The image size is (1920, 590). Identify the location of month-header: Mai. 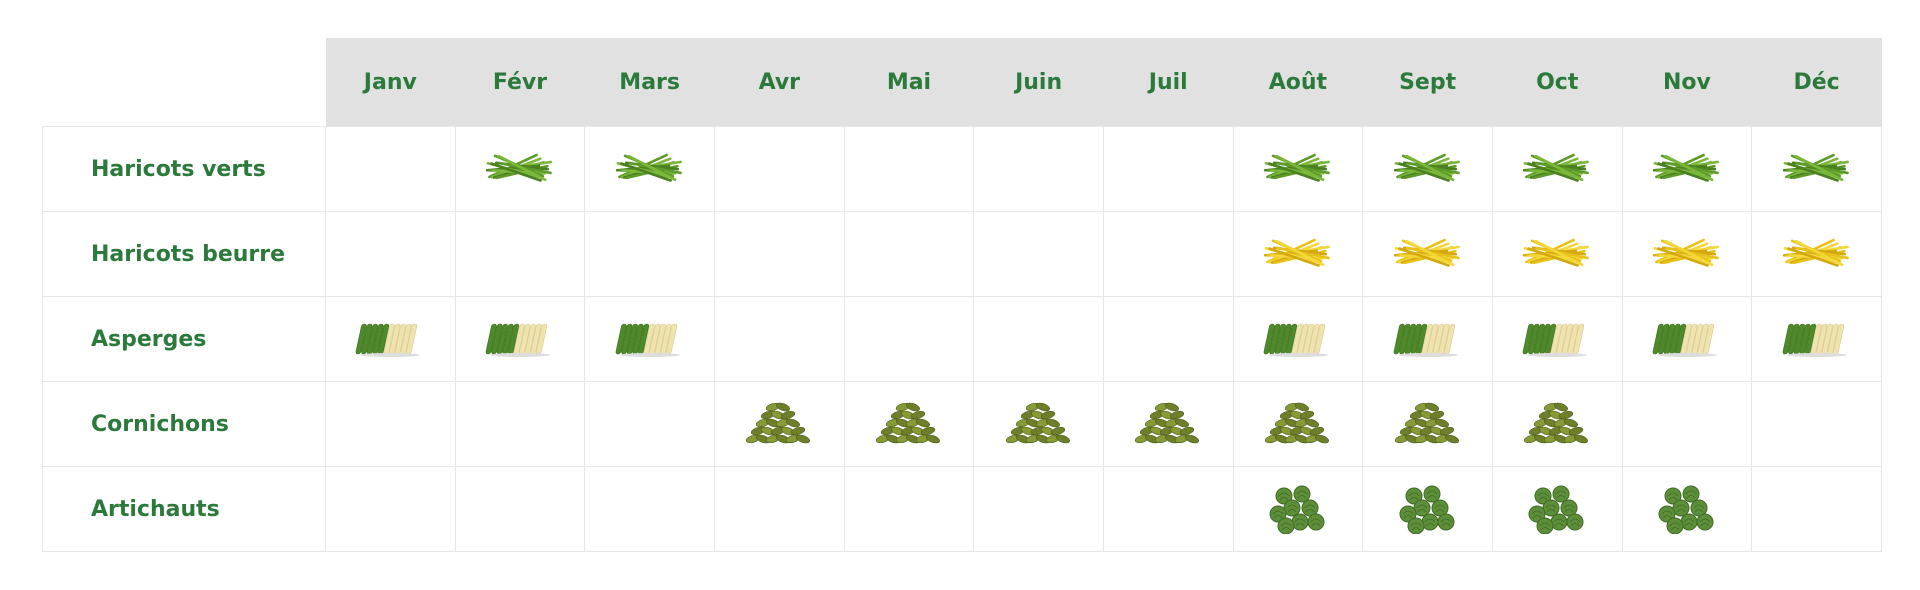
(909, 82).